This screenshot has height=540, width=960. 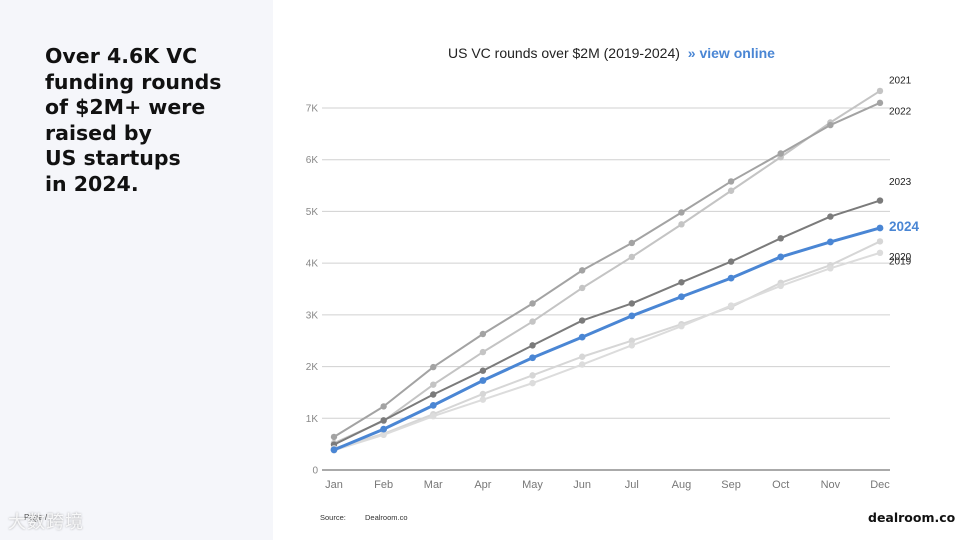 I want to click on headline-line: in 2024., so click(x=92, y=183).